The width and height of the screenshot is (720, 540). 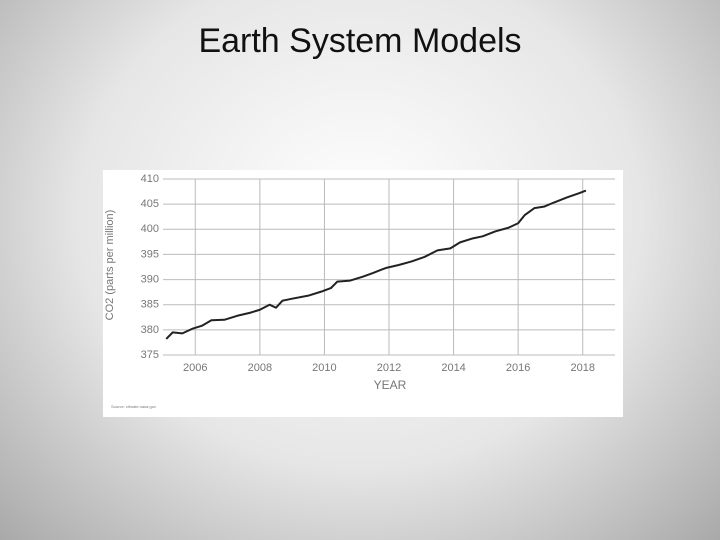 I want to click on y-tick-label: 380, so click(x=150, y=330).